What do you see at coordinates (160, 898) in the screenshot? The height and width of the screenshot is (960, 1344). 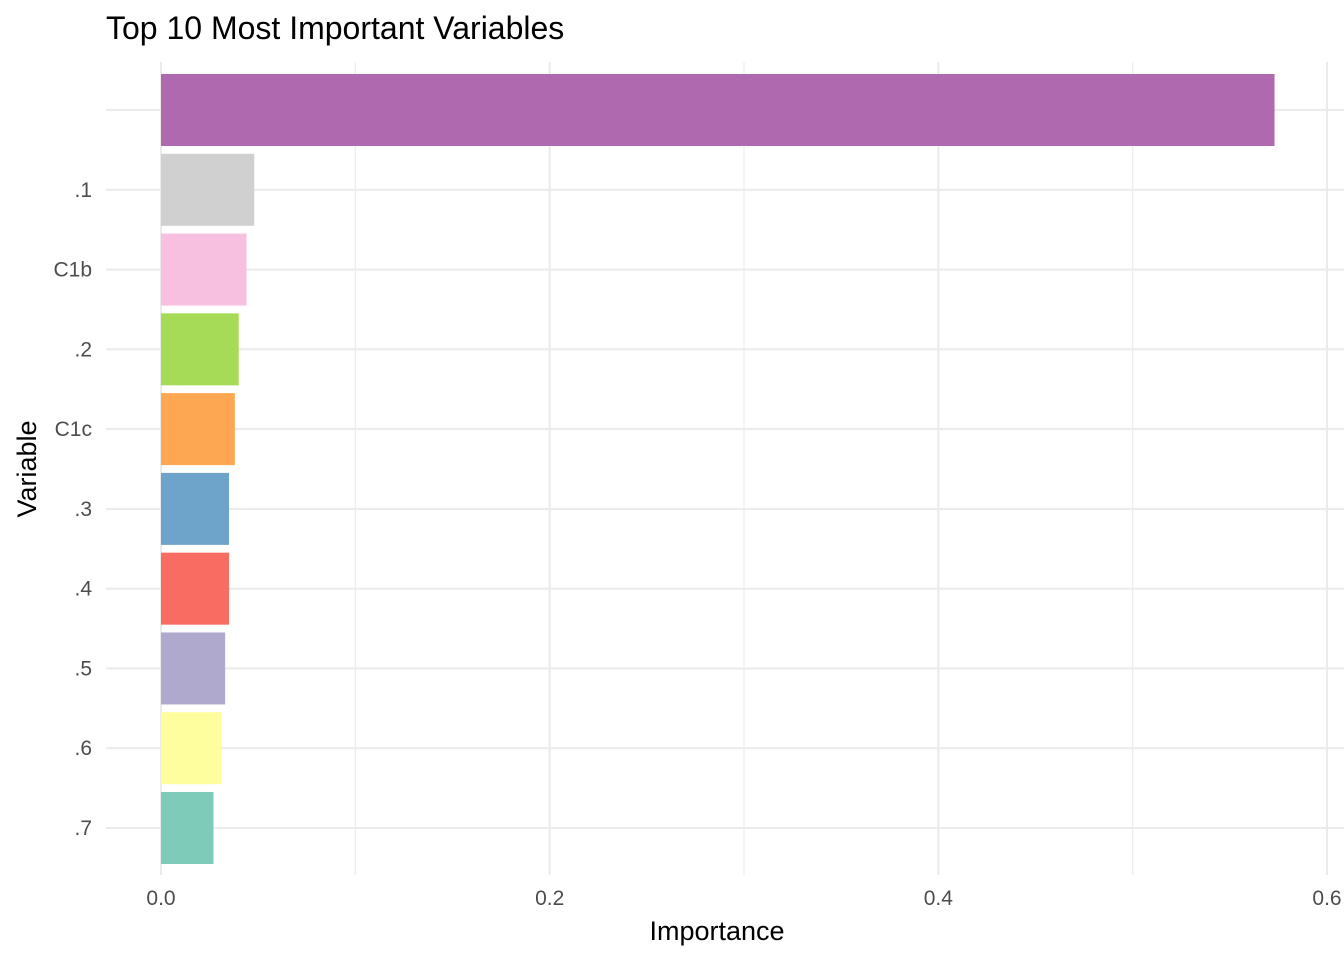 I see `x-tick-label: 0.0` at bounding box center [160, 898].